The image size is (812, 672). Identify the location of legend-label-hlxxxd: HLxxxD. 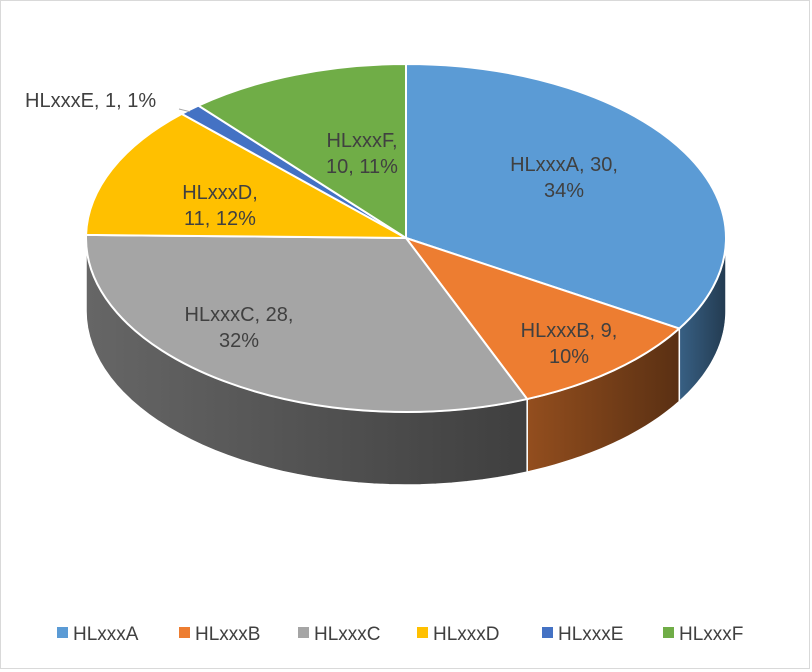
(466, 634).